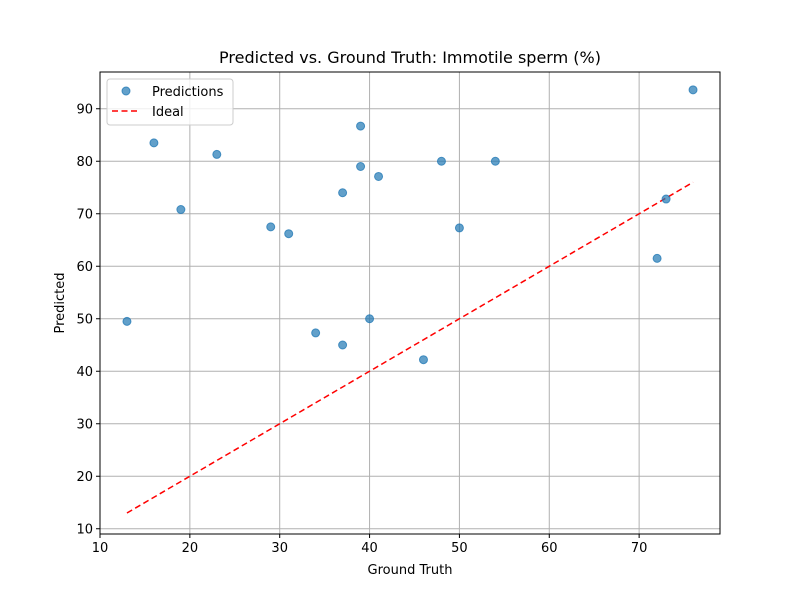  I want to click on legend-box, so click(170, 102).